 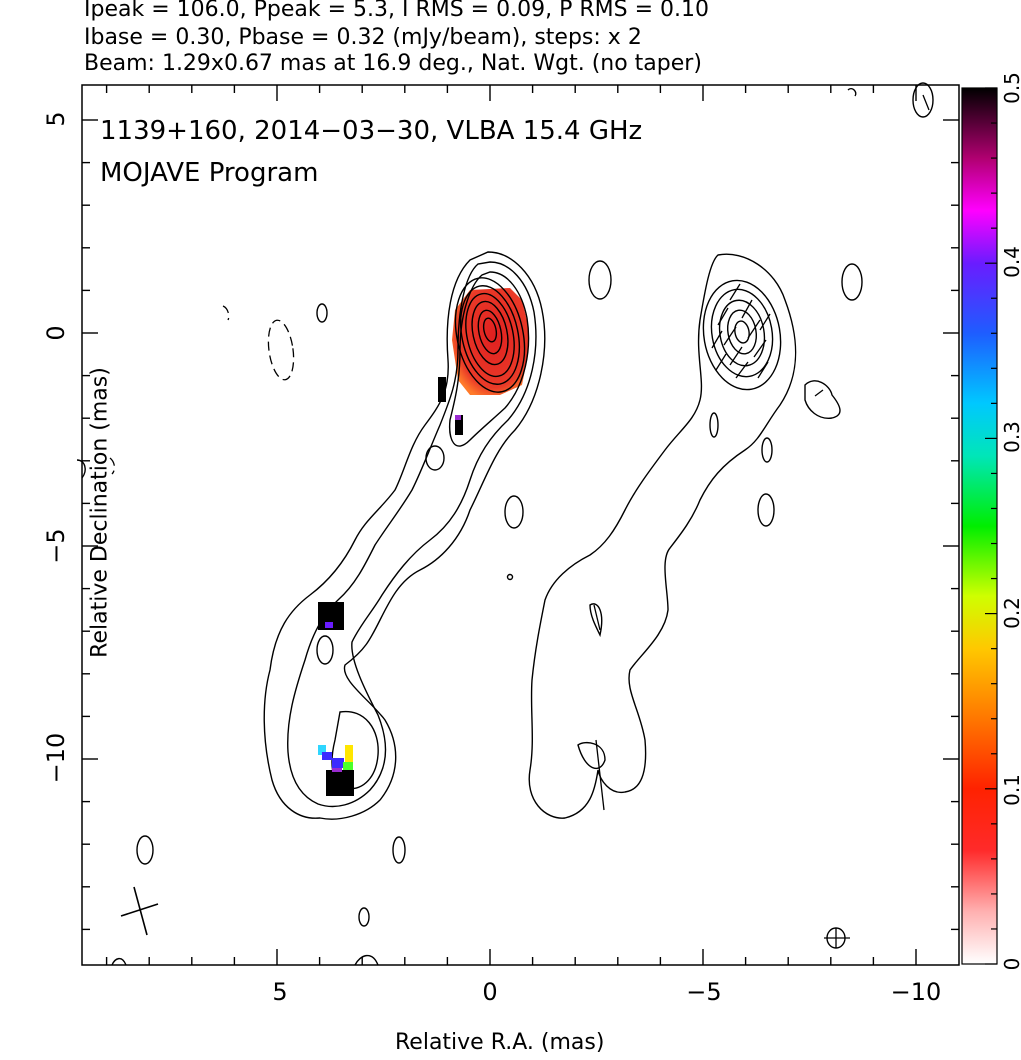 I want to click on x-tick-label: 5, so click(x=279, y=992).